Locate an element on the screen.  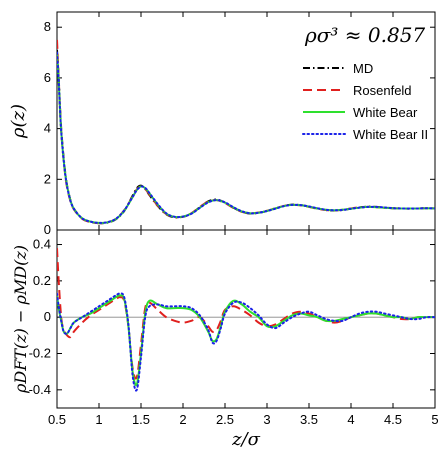
bottom-y-tick-label-0.4: 0.4 is located at coordinates (42, 244).